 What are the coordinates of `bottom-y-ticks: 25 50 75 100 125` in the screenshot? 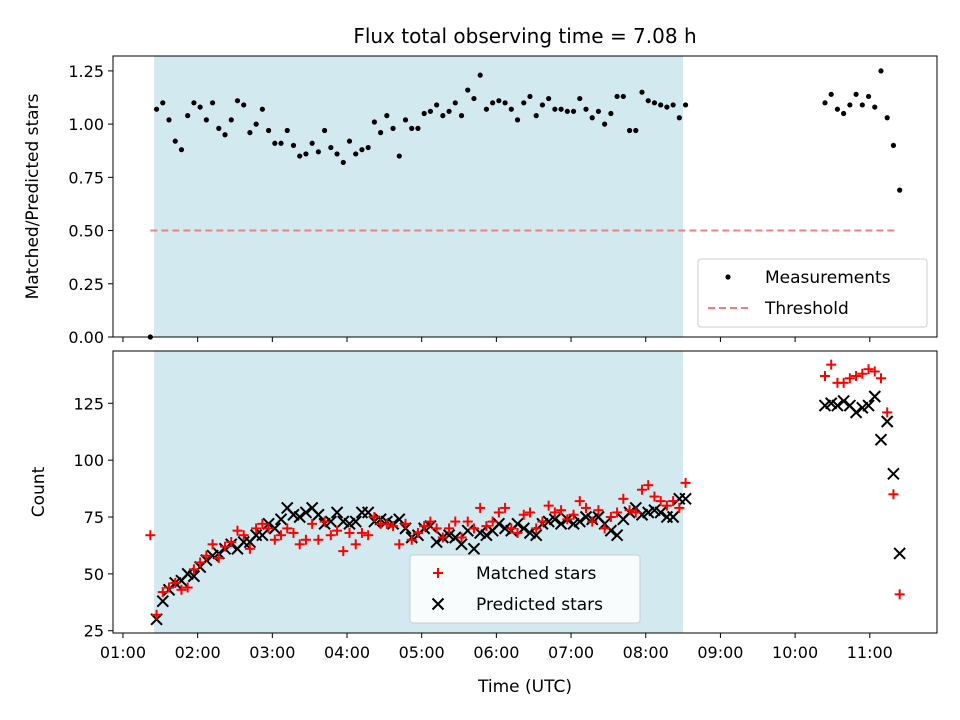 It's located at (93, 517).